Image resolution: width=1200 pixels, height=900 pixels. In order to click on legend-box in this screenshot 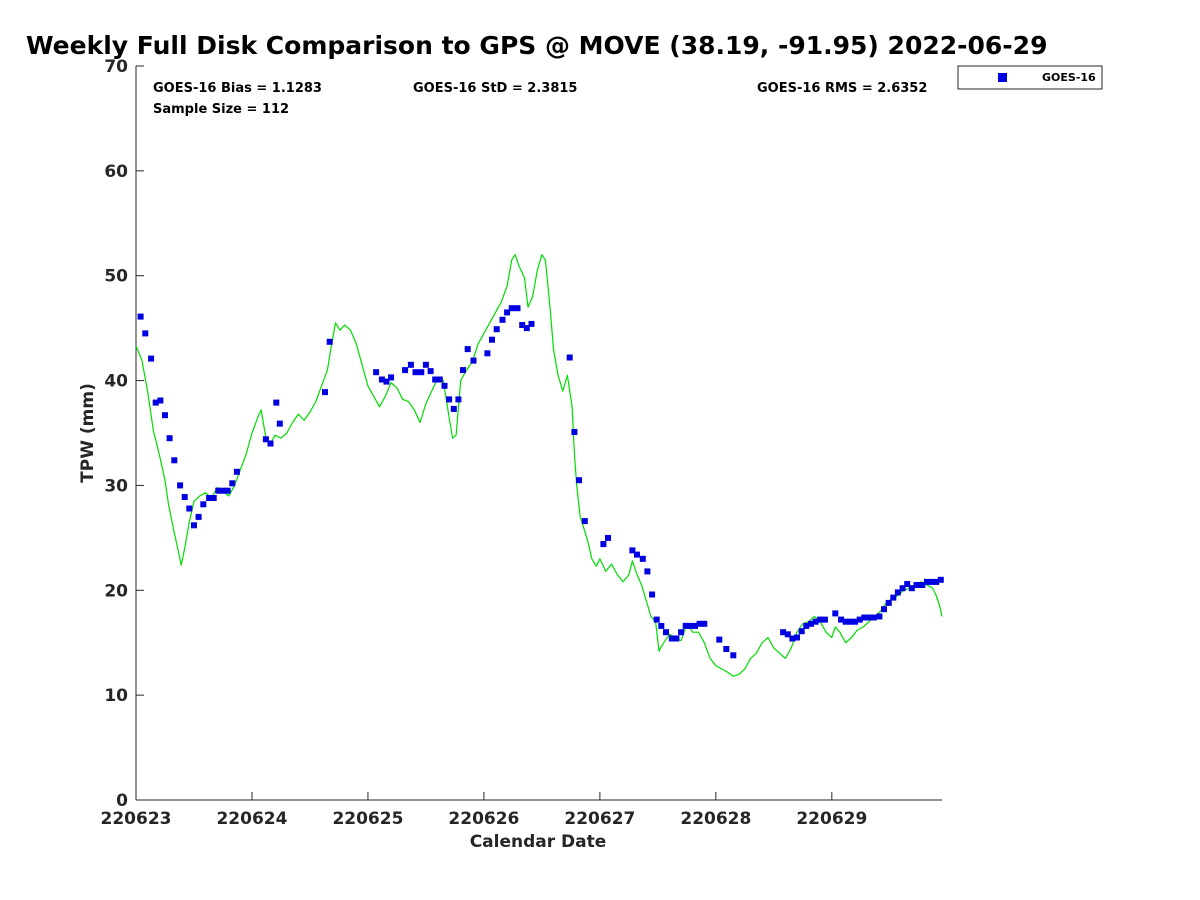, I will do `click(1030, 77)`.